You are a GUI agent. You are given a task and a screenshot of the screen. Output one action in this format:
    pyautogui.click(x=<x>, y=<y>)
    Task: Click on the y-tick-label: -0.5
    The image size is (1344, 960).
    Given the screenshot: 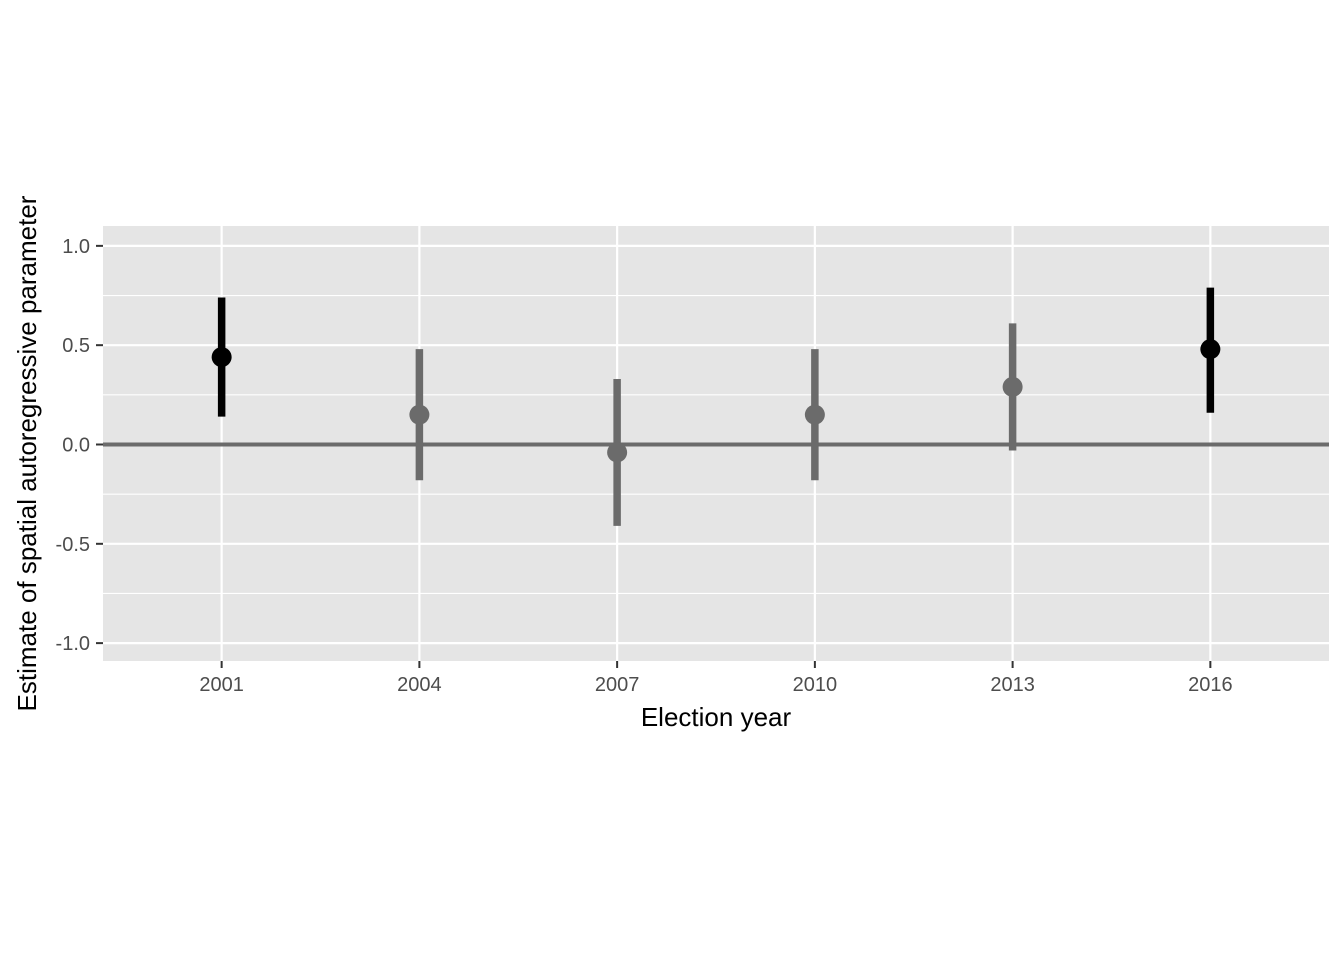 What is the action you would take?
    pyautogui.click(x=73, y=545)
    